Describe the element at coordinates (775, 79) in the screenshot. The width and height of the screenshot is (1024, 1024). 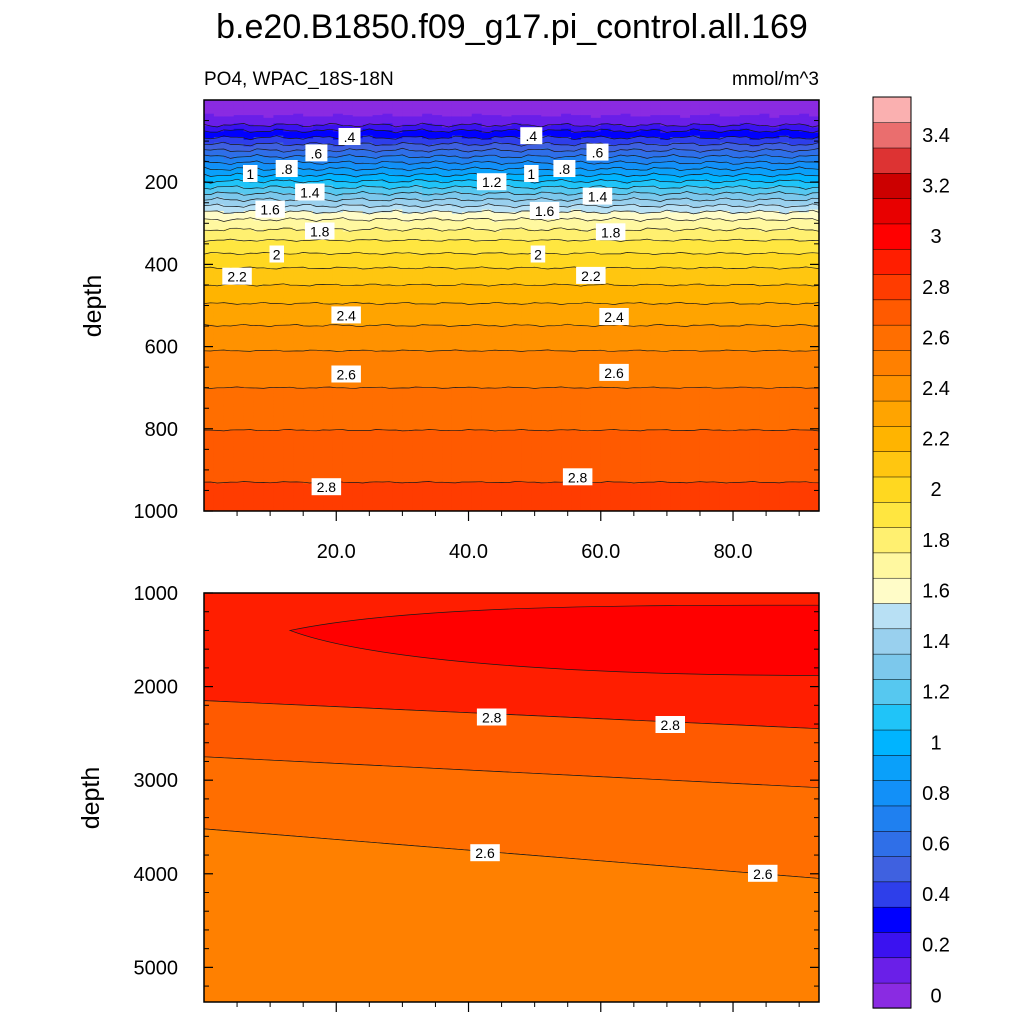
I see `chart-subtitle-units: mmol/m^3` at that location.